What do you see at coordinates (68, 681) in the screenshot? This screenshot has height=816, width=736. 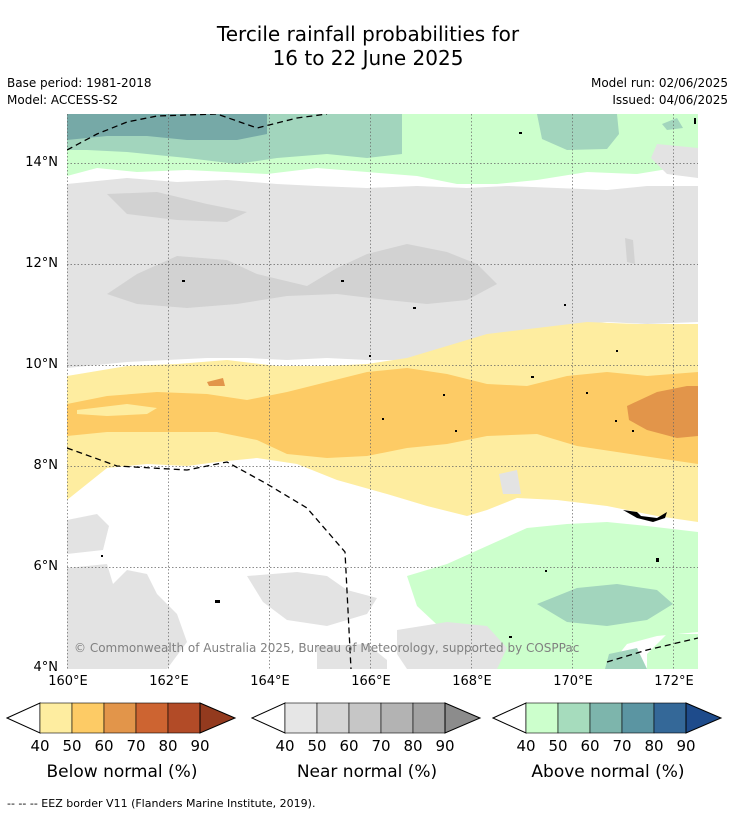 I see `lon-label-160e: 160°E` at bounding box center [68, 681].